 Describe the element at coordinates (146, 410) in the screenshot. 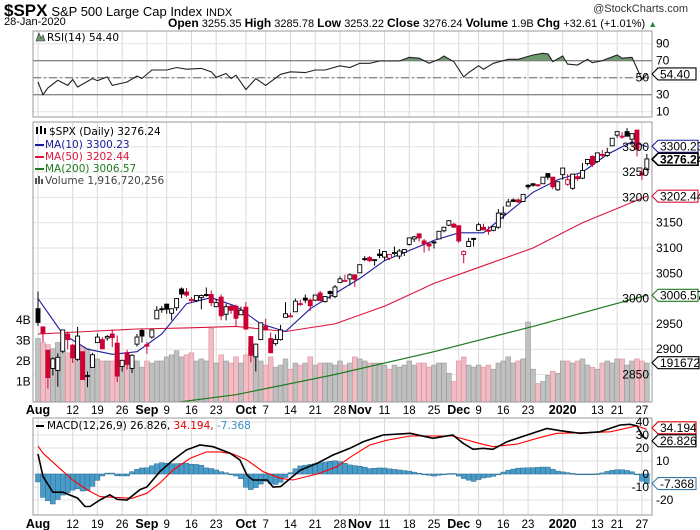

I see `x-tick-label: Sep` at that location.